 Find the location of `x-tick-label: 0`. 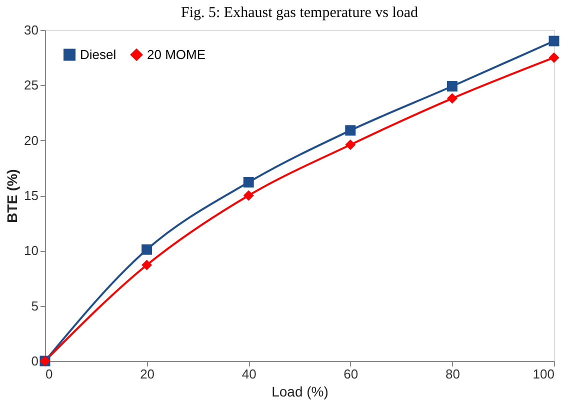

x-tick-label: 0 is located at coordinates (49, 374).